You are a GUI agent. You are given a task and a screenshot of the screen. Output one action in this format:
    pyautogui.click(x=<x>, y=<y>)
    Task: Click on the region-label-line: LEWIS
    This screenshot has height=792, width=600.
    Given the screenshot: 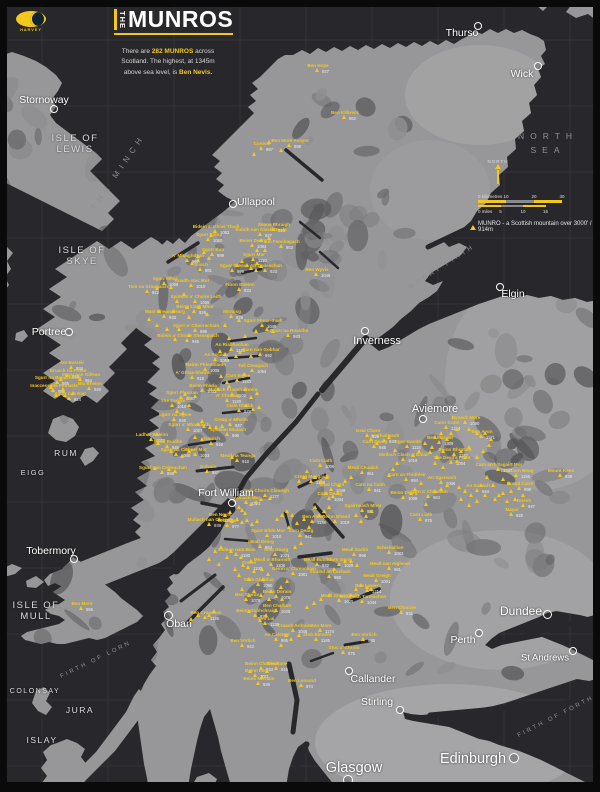 What is the action you would take?
    pyautogui.click(x=75, y=149)
    